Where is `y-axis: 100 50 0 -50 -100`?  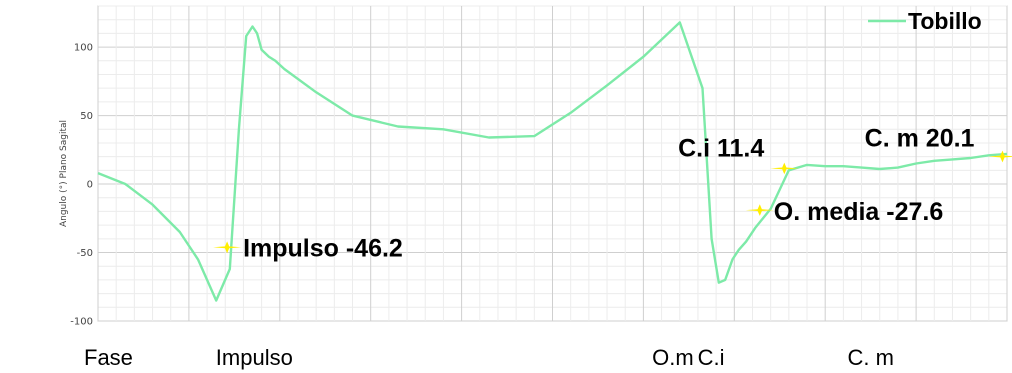 y-axis: 100 50 0 -50 -100 is located at coordinates (81, 185).